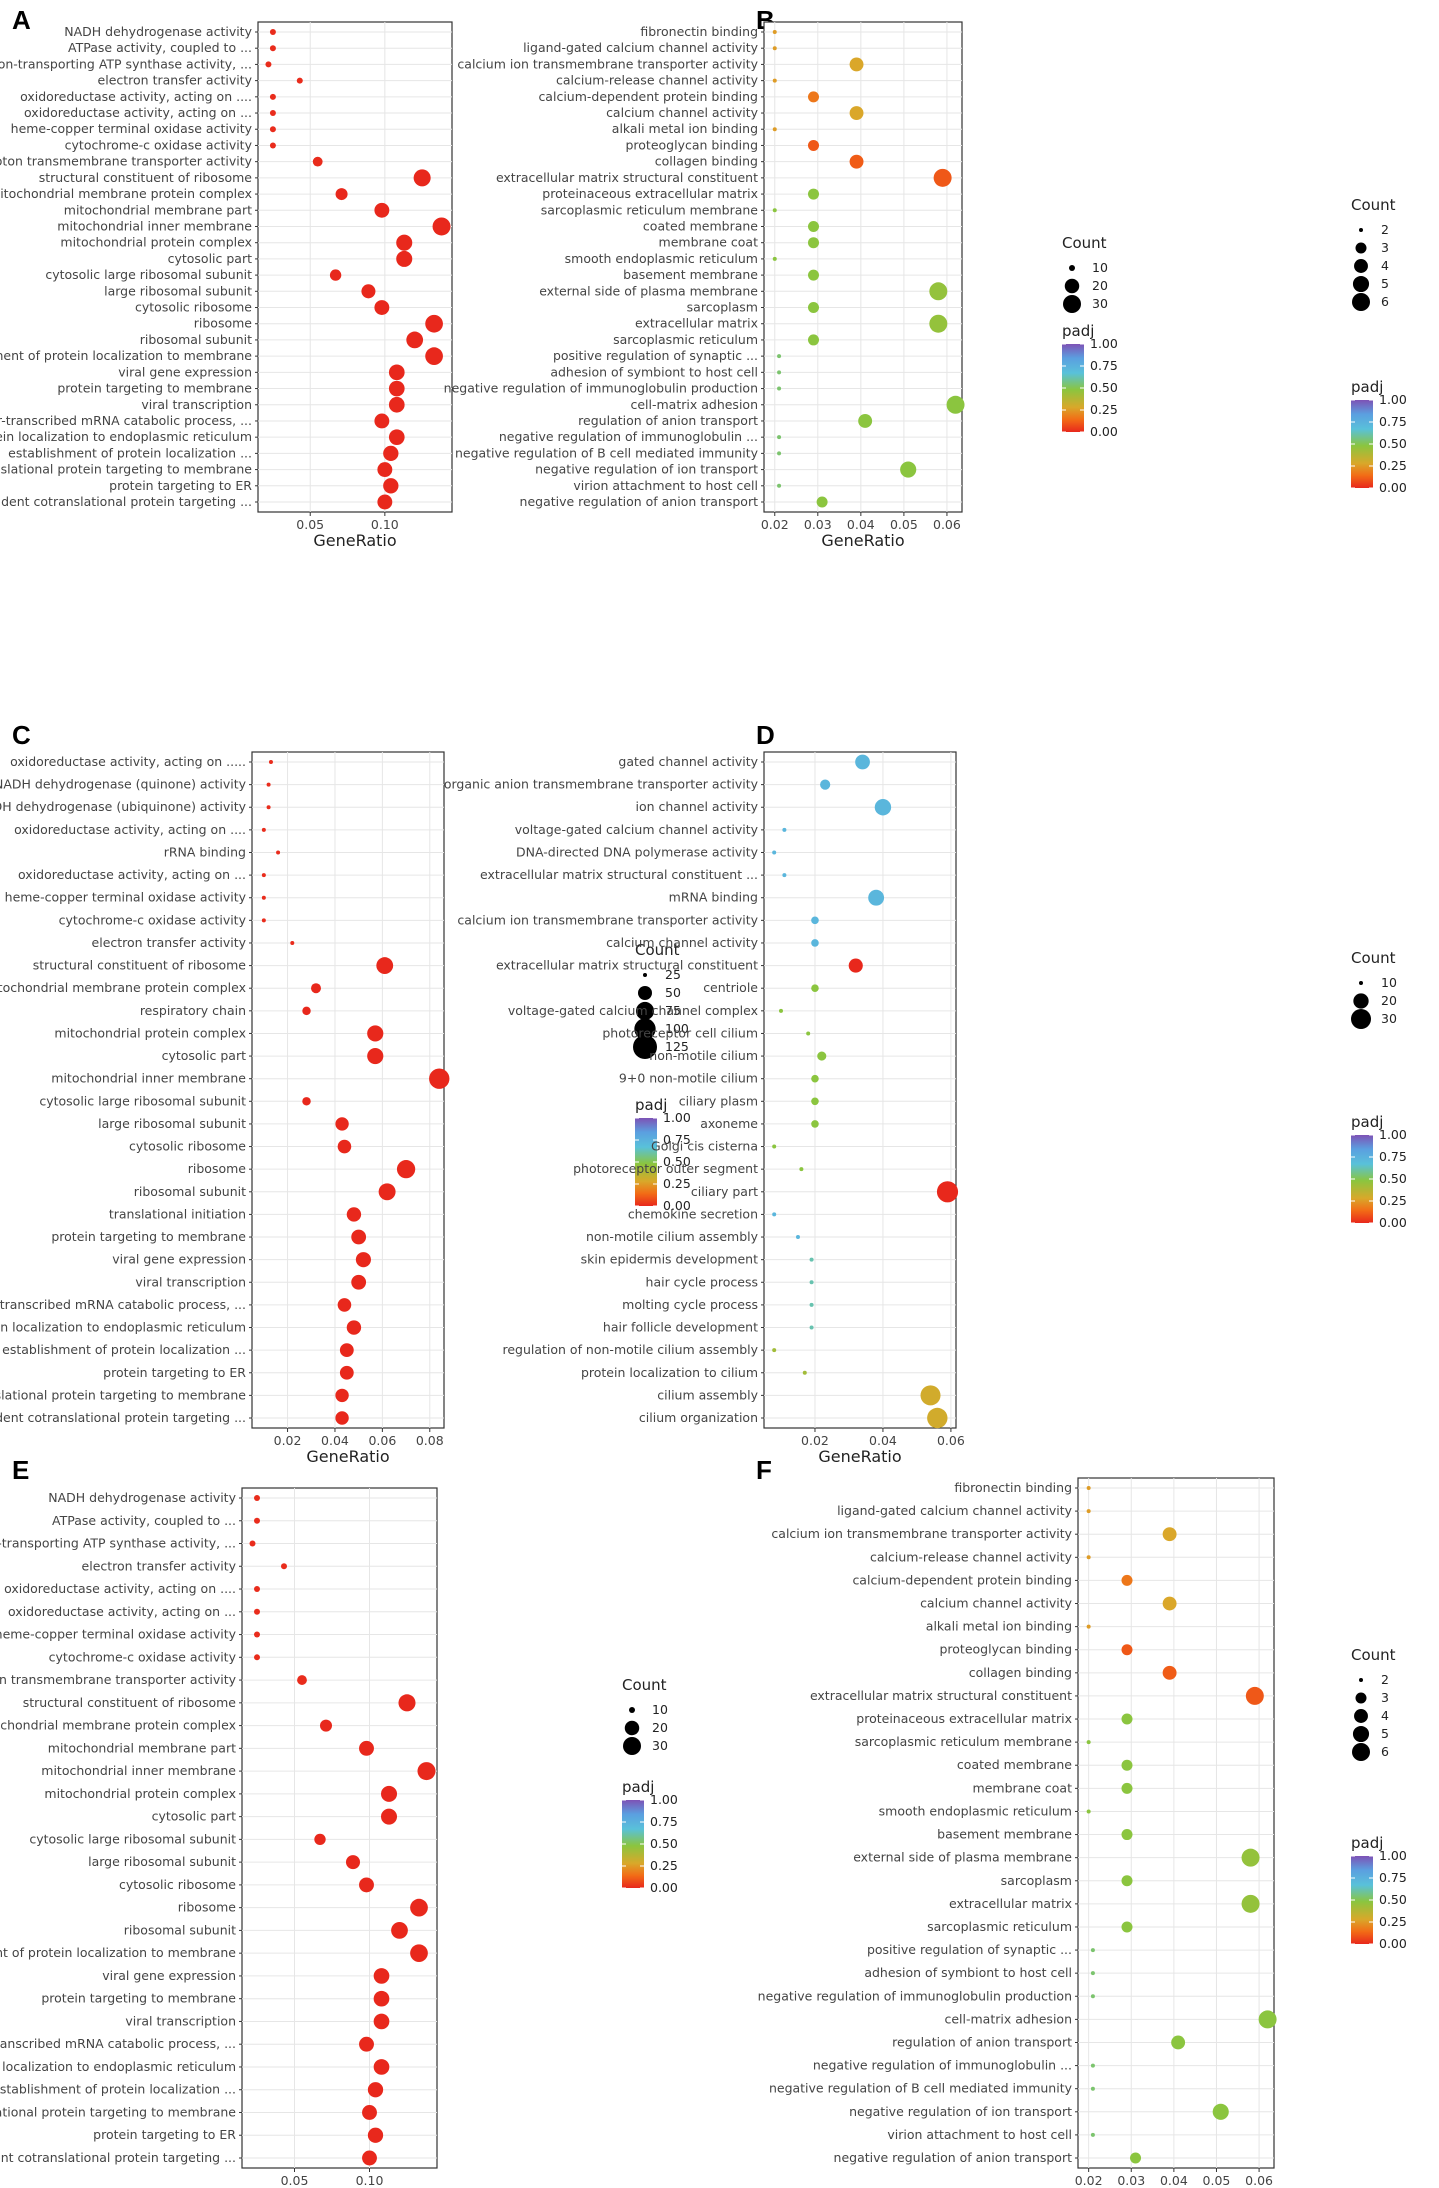 The height and width of the screenshot is (2188, 1439). I want to click on color-legend-label: 0.50, so click(664, 1843).